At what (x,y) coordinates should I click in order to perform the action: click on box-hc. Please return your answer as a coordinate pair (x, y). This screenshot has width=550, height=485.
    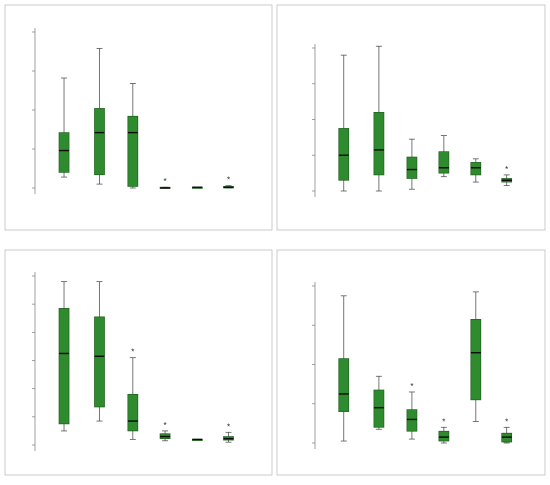
    Looking at the image, I should click on (444, 156).